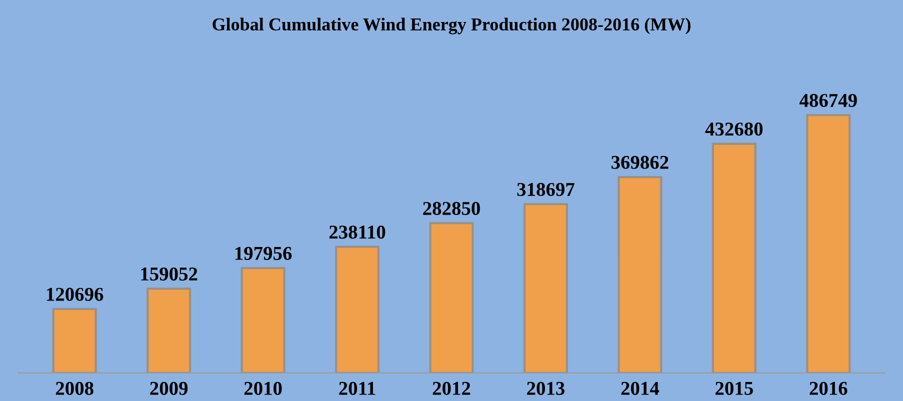 The width and height of the screenshot is (903, 401). What do you see at coordinates (546, 388) in the screenshot?
I see `x-tick-label: 2013` at bounding box center [546, 388].